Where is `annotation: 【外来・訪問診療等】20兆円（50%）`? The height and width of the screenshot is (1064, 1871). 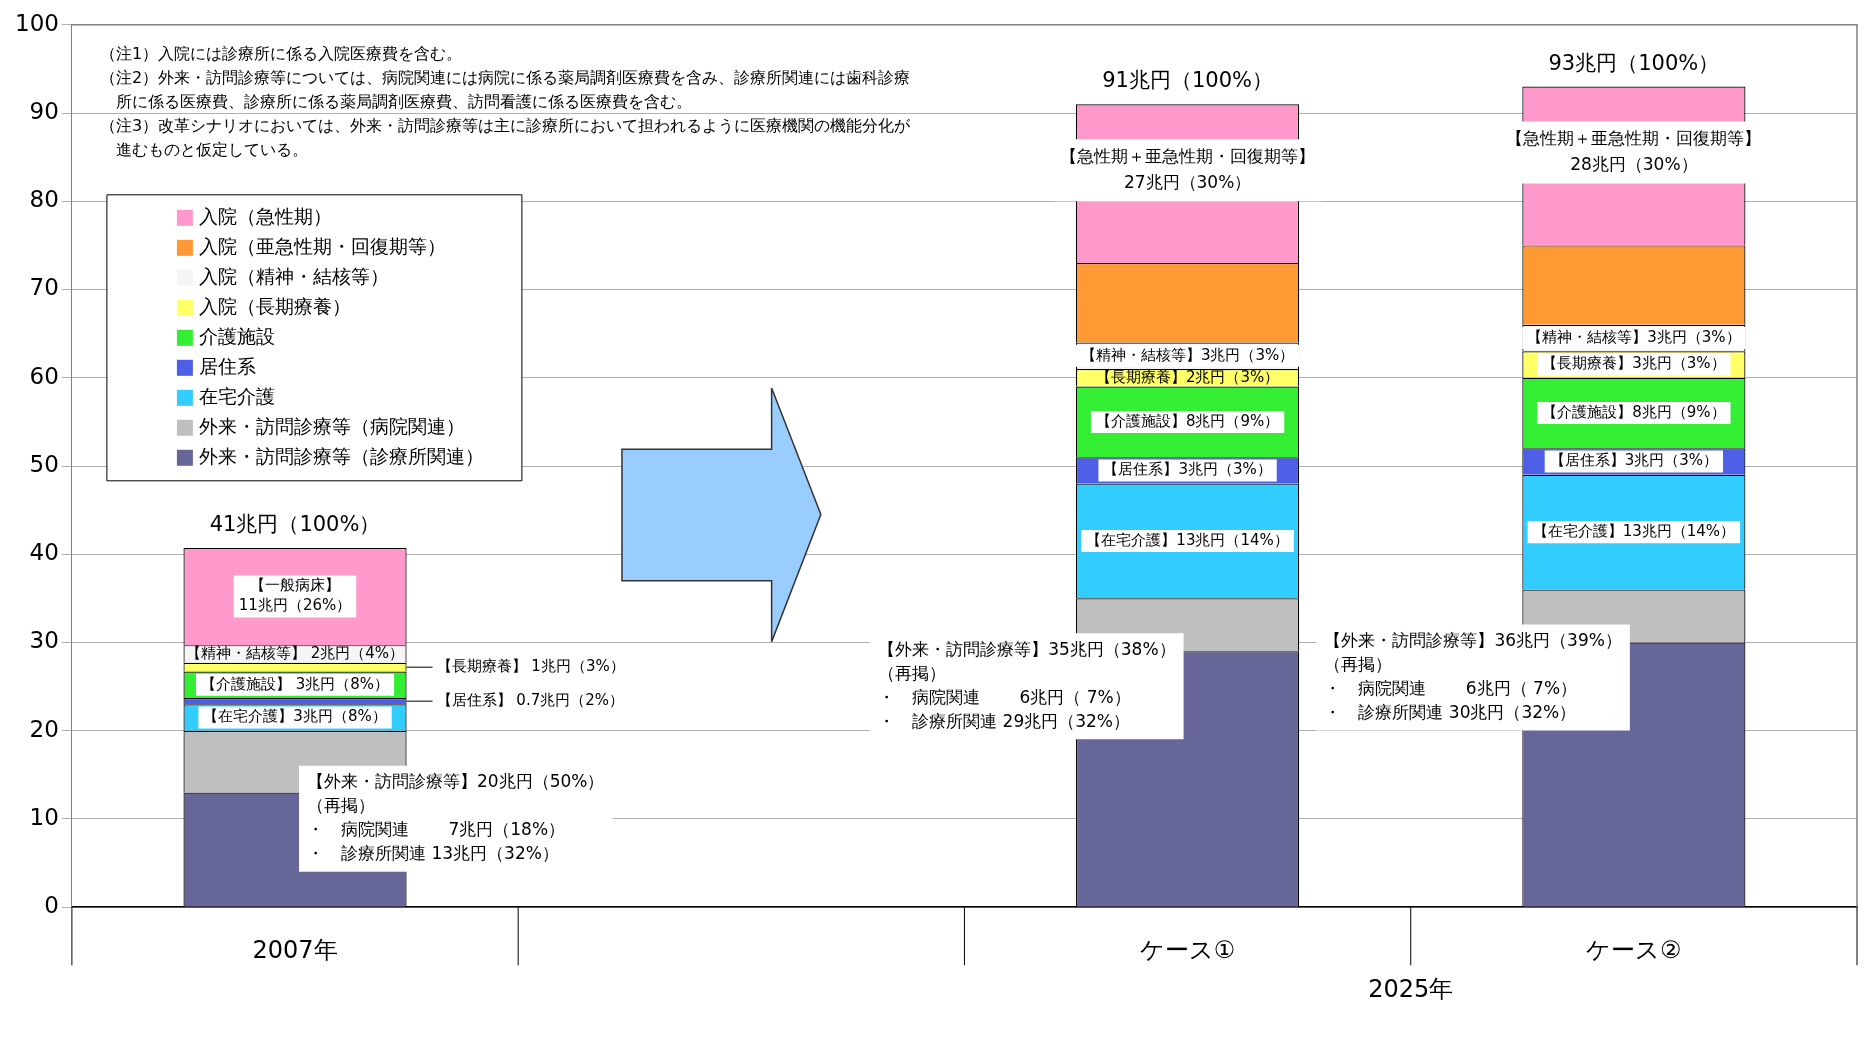
annotation: 【外来・訪問診療等】20兆円（50%） is located at coordinates (456, 781).